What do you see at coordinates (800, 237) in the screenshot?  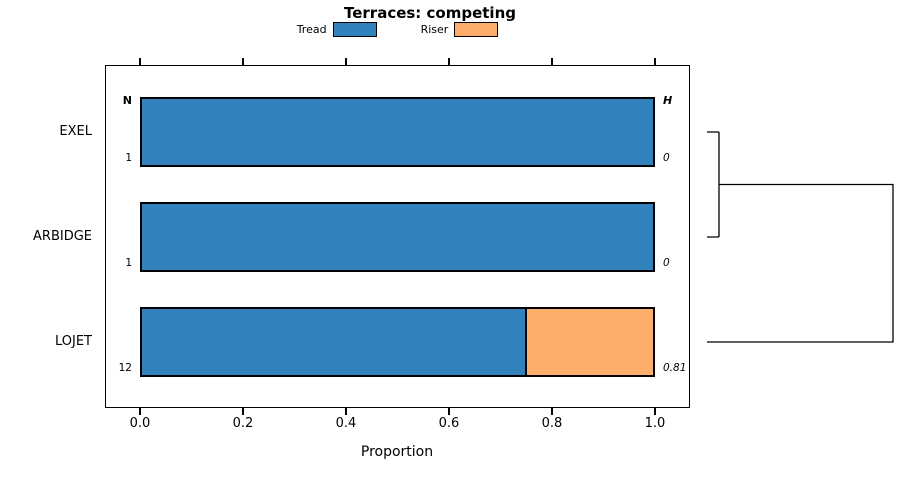 I see `dendrogram-lines` at bounding box center [800, 237].